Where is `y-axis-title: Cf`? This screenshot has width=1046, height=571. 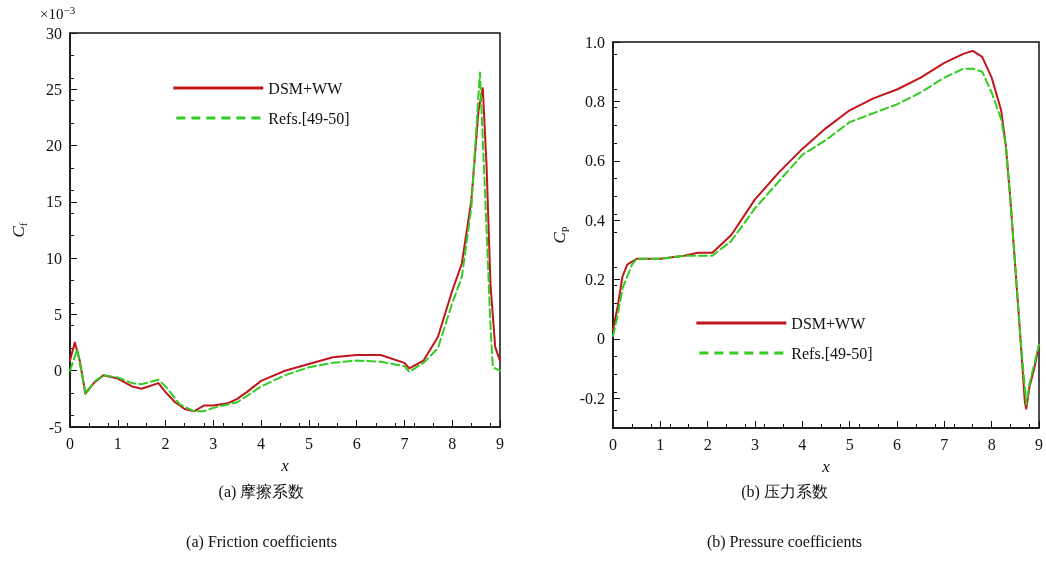
y-axis-title: Cf is located at coordinates (19, 230).